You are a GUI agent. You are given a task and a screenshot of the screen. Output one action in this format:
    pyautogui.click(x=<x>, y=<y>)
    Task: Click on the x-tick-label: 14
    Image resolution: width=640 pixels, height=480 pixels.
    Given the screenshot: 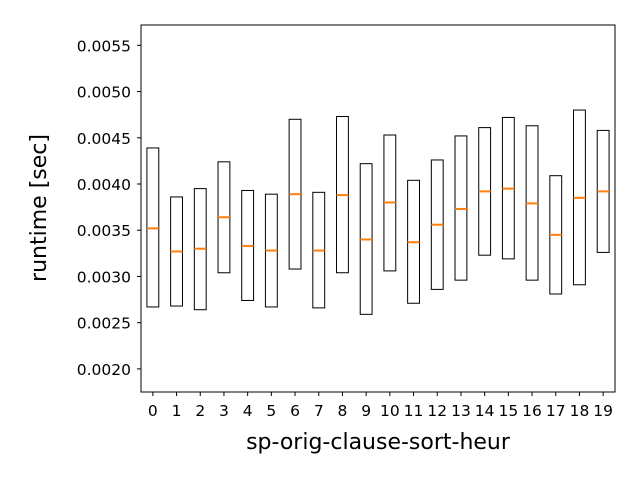 What is the action you would take?
    pyautogui.click(x=485, y=411)
    